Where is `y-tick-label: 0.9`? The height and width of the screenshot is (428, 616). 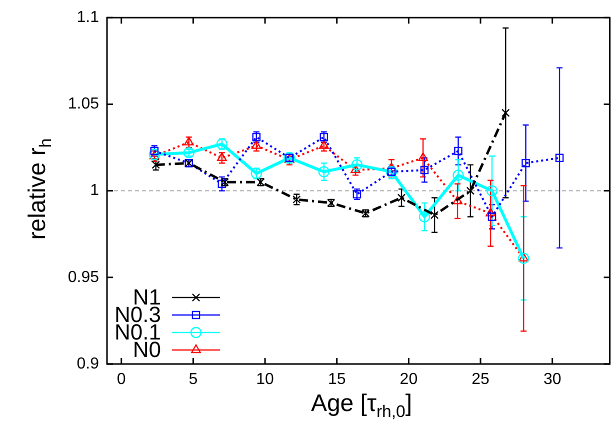 y-tick-label: 0.9 is located at coordinates (88, 363).